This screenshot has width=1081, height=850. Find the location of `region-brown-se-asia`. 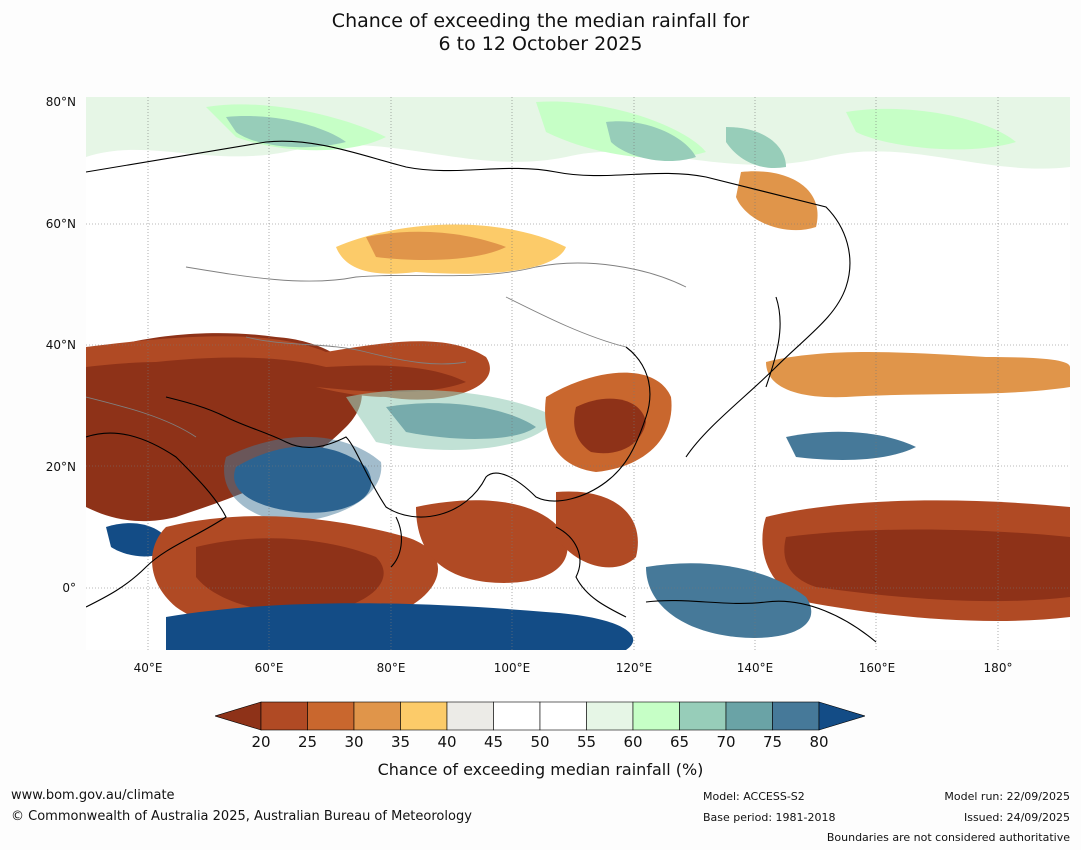

region-brown-se-asia is located at coordinates (597, 529).